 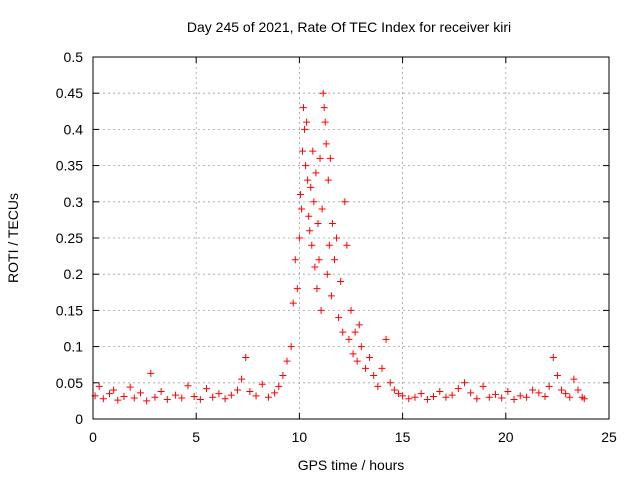 I want to click on y-tick-label: 0.45, so click(x=69, y=93).